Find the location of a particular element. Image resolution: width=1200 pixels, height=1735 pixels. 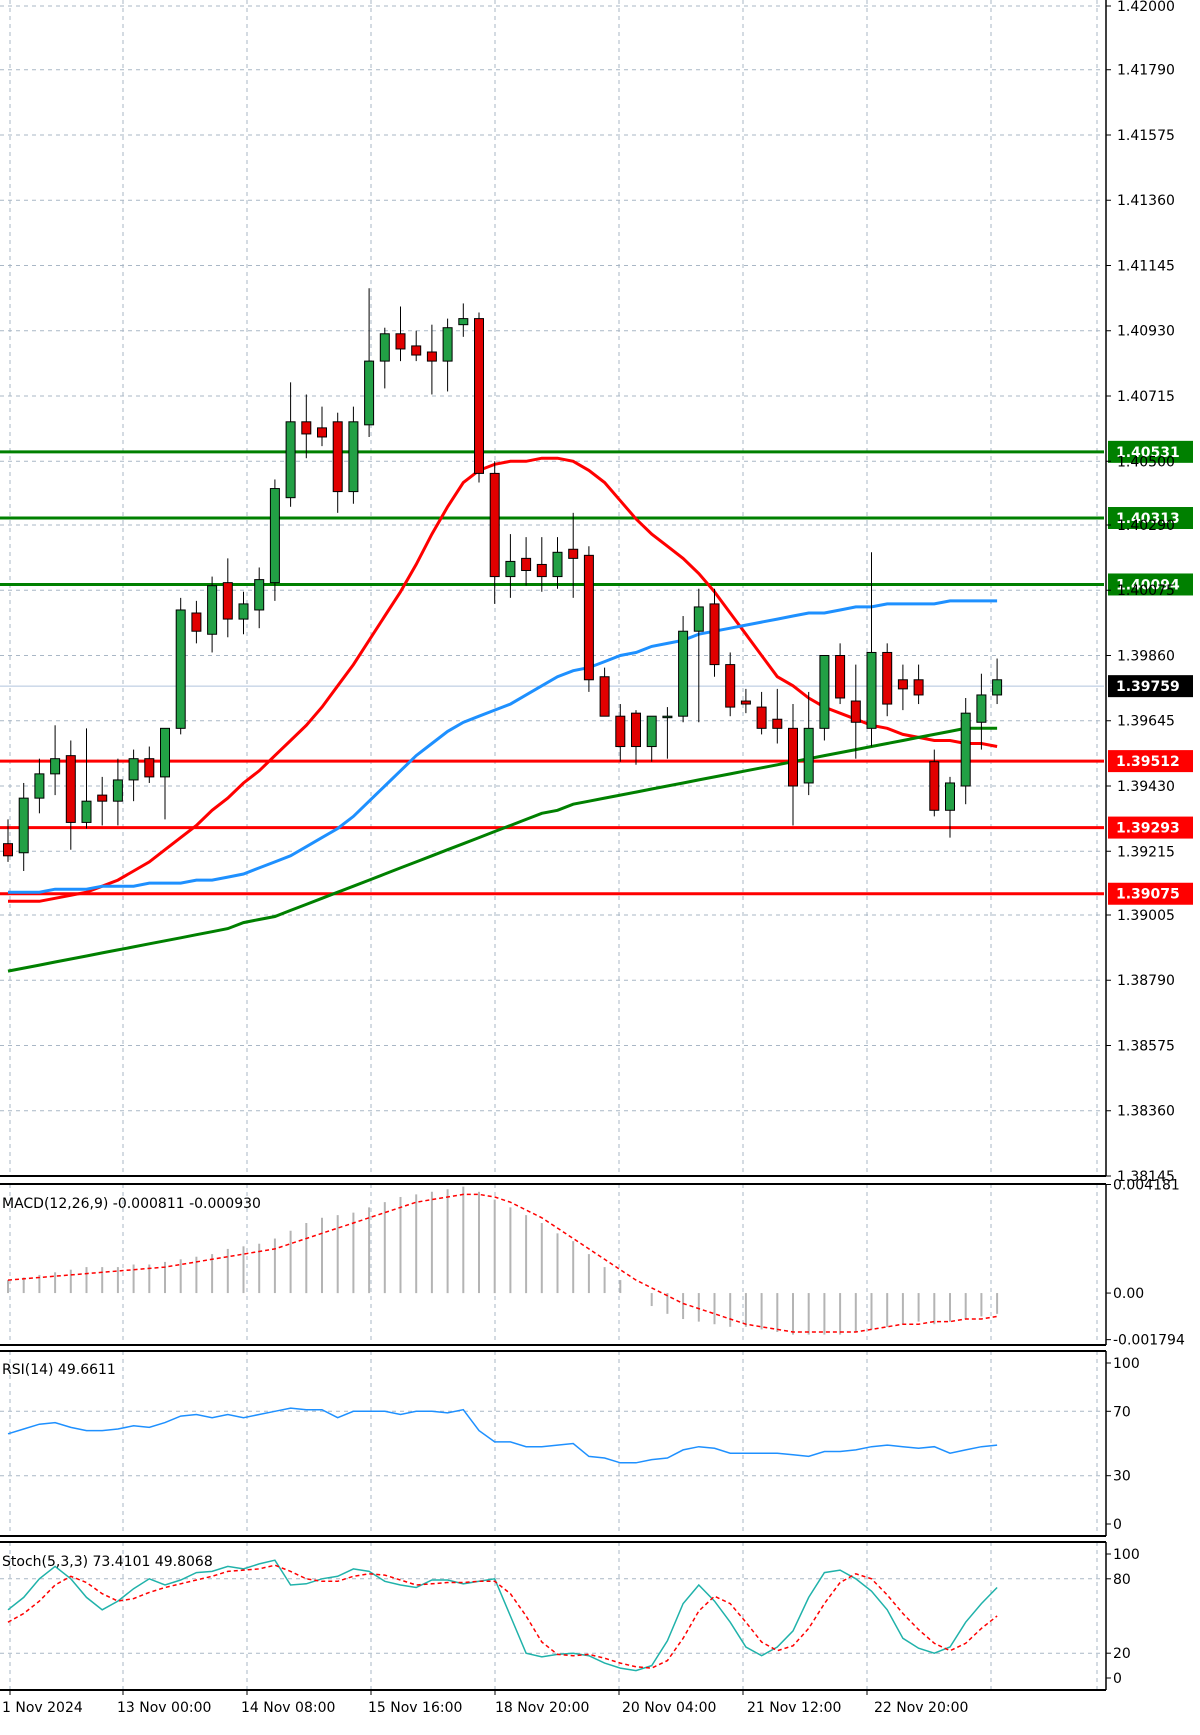

price-tick-label: 1.41790 is located at coordinates (1146, 71).